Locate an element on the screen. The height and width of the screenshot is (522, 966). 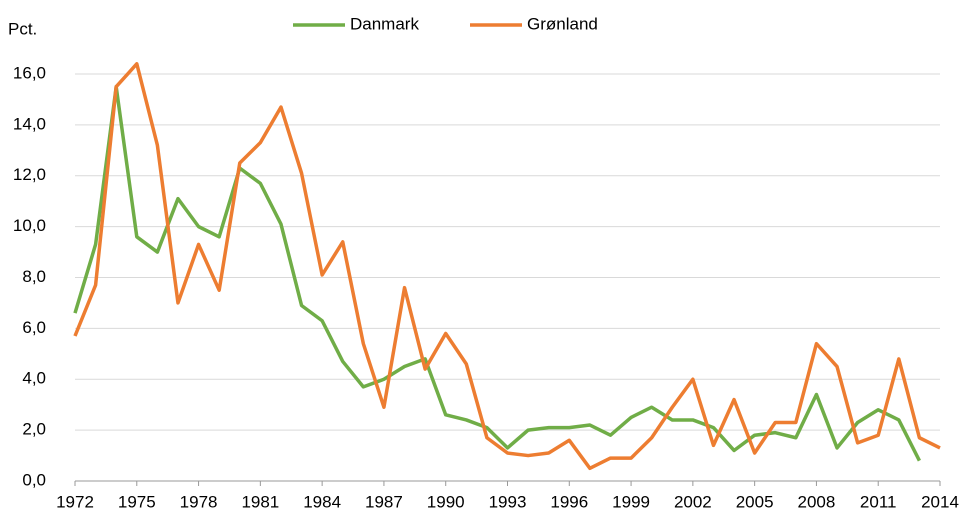
y-tick-label: 14,0 is located at coordinates (29, 123).